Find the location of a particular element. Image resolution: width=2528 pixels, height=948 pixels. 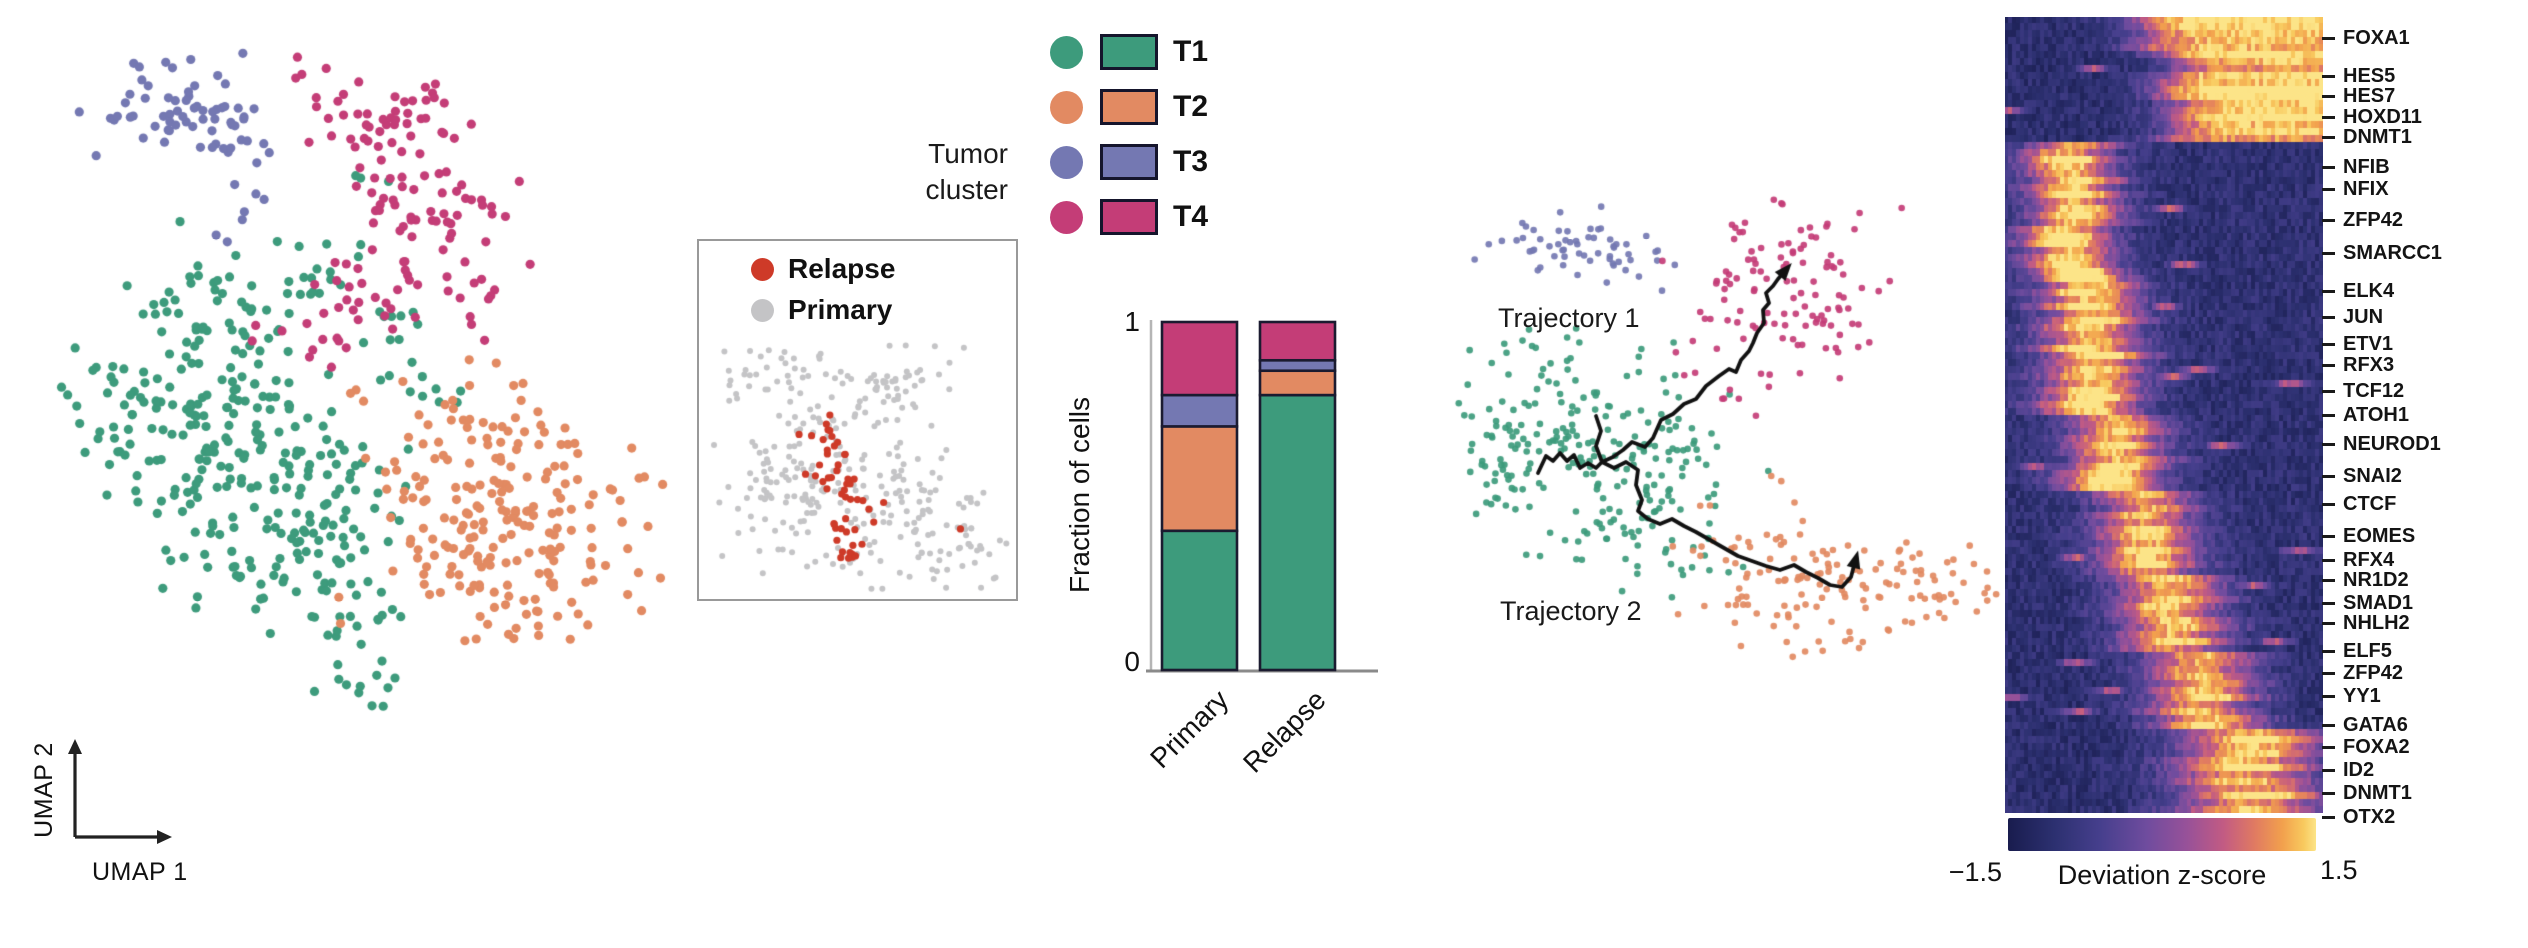

gene-name: NFIX is located at coordinates (2366, 188).